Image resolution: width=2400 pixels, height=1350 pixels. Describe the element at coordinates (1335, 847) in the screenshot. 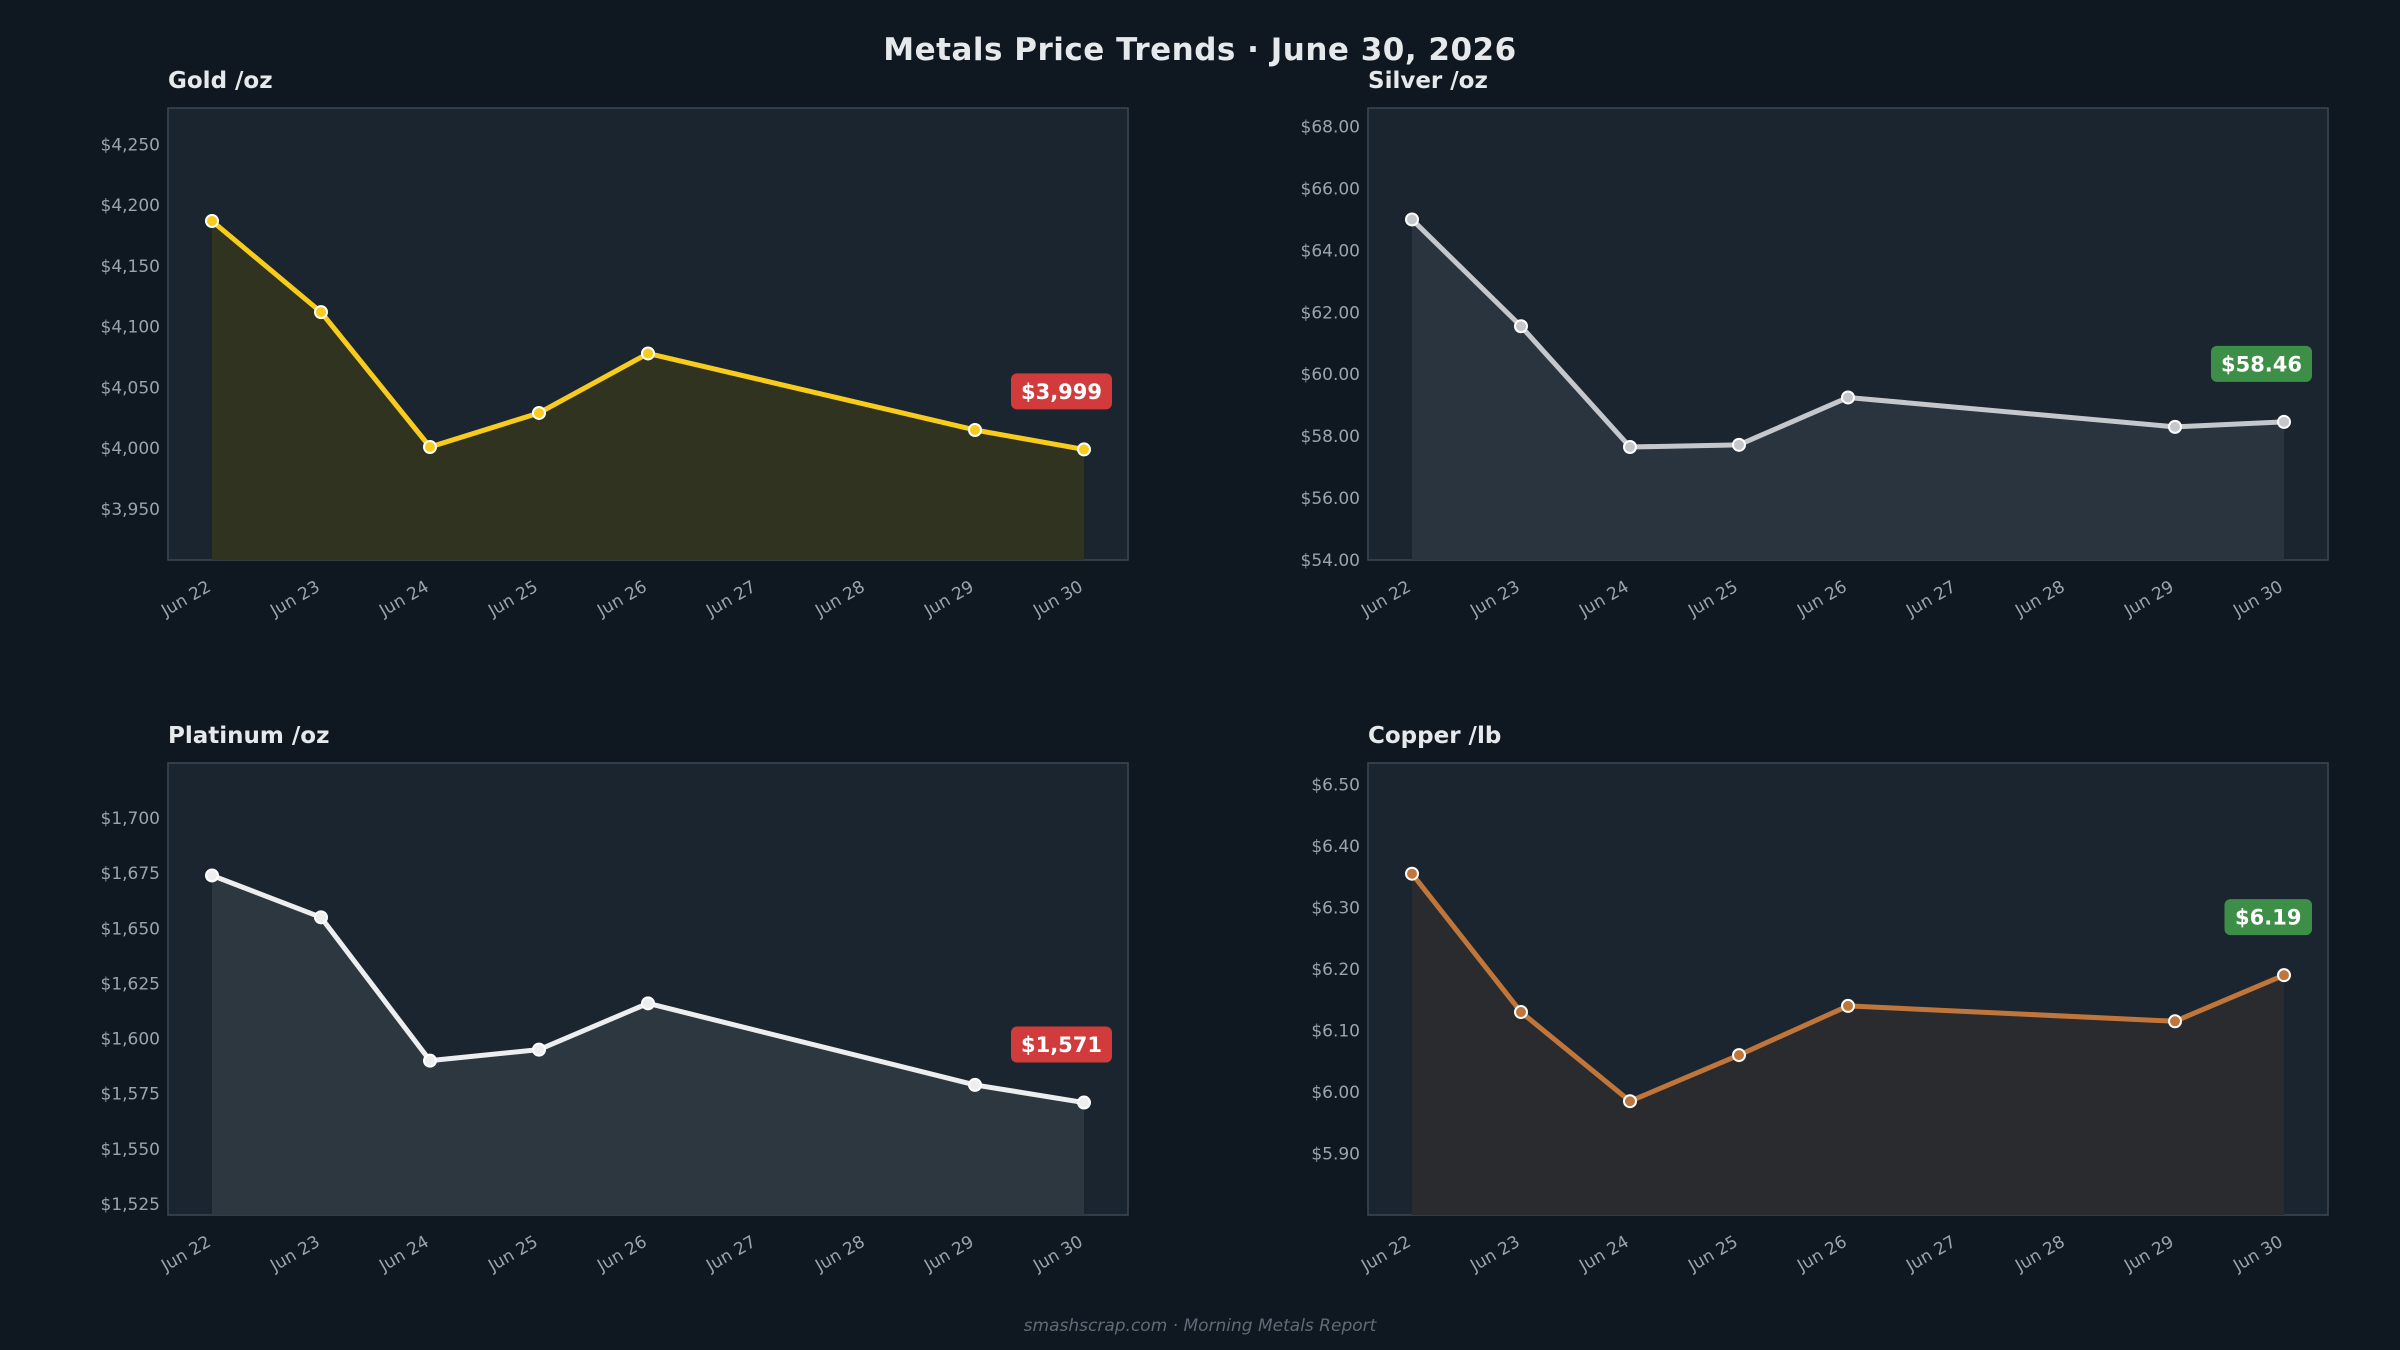

I see `y-tick-label: $6.40` at that location.